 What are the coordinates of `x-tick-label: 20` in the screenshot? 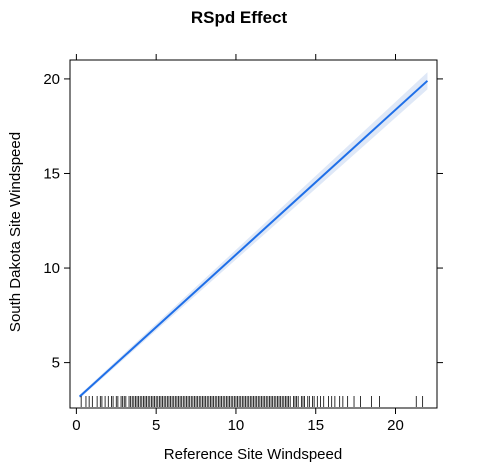 It's located at (395, 425).